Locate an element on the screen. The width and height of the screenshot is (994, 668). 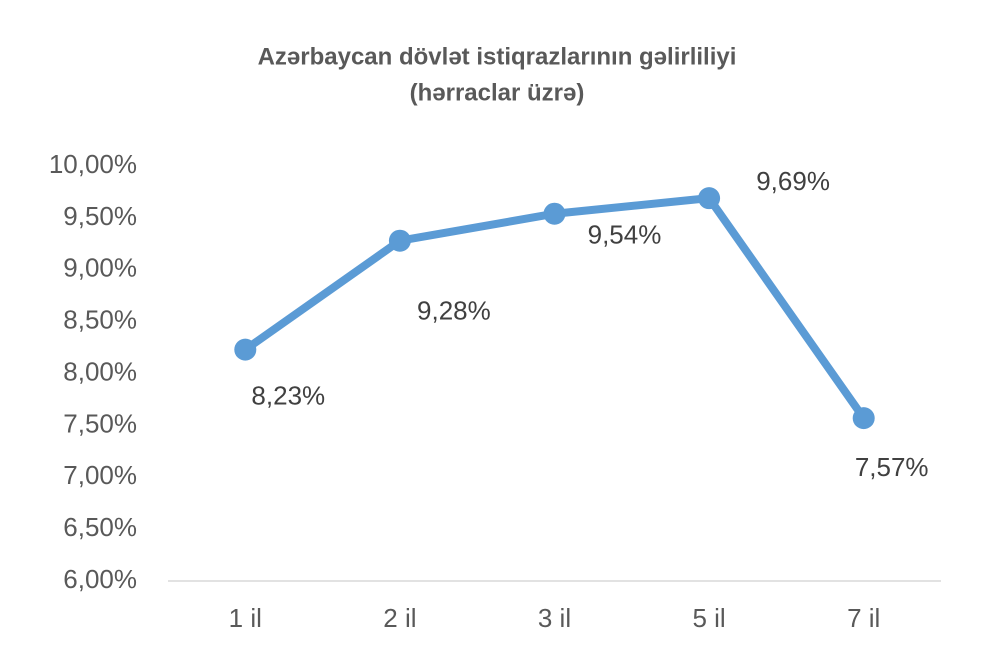
y-tick-label: 9,50% is located at coordinates (100, 216).